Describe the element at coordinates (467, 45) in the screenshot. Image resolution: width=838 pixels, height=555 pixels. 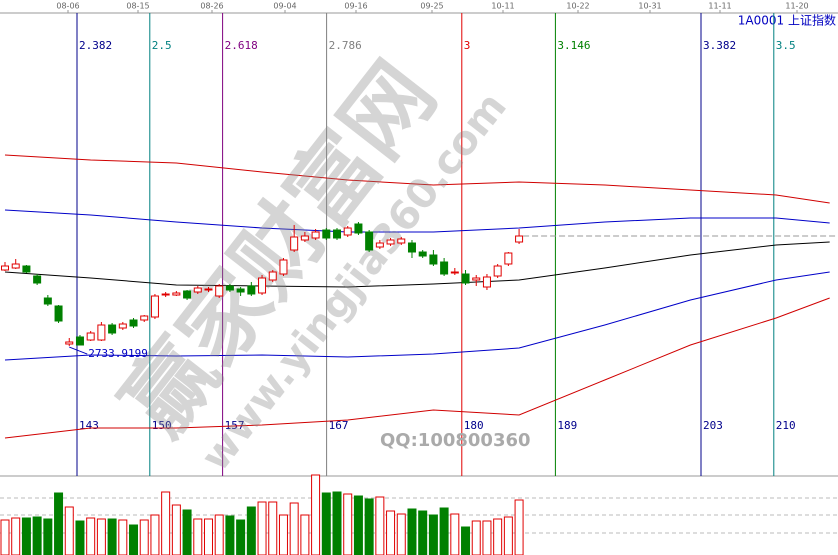
I see `fib-ratio: 3` at that location.